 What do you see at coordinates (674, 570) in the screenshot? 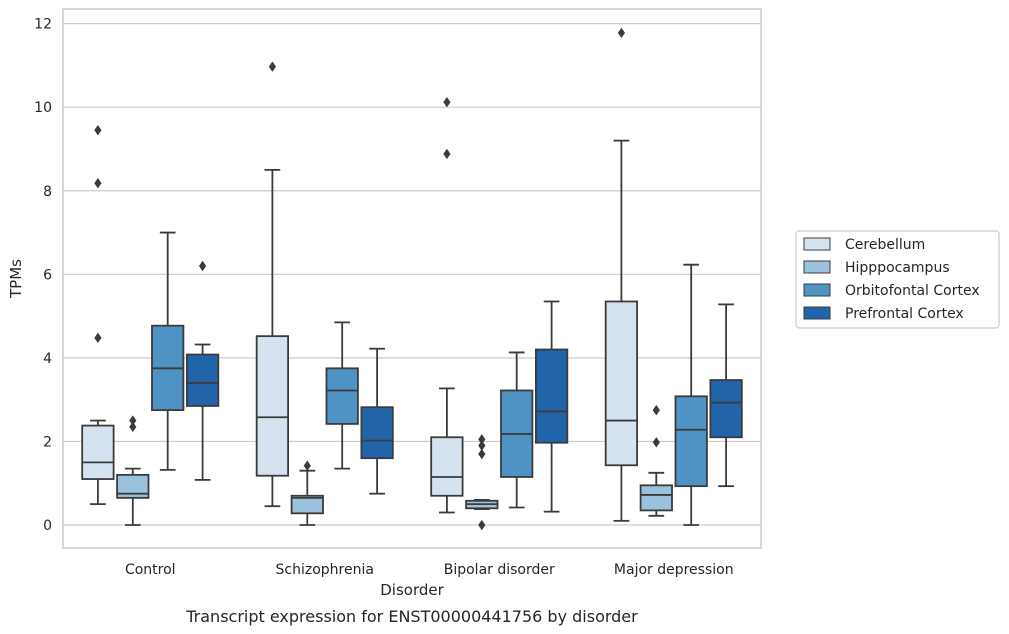
I see `x-tick-label: Major depression` at bounding box center [674, 570].